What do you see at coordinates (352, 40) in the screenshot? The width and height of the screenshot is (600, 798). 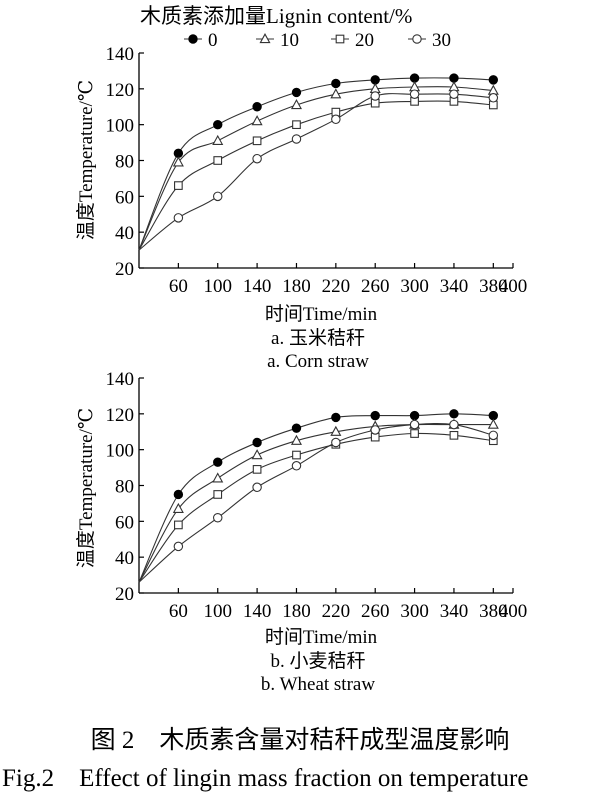 I see `legend-item-20: 20` at bounding box center [352, 40].